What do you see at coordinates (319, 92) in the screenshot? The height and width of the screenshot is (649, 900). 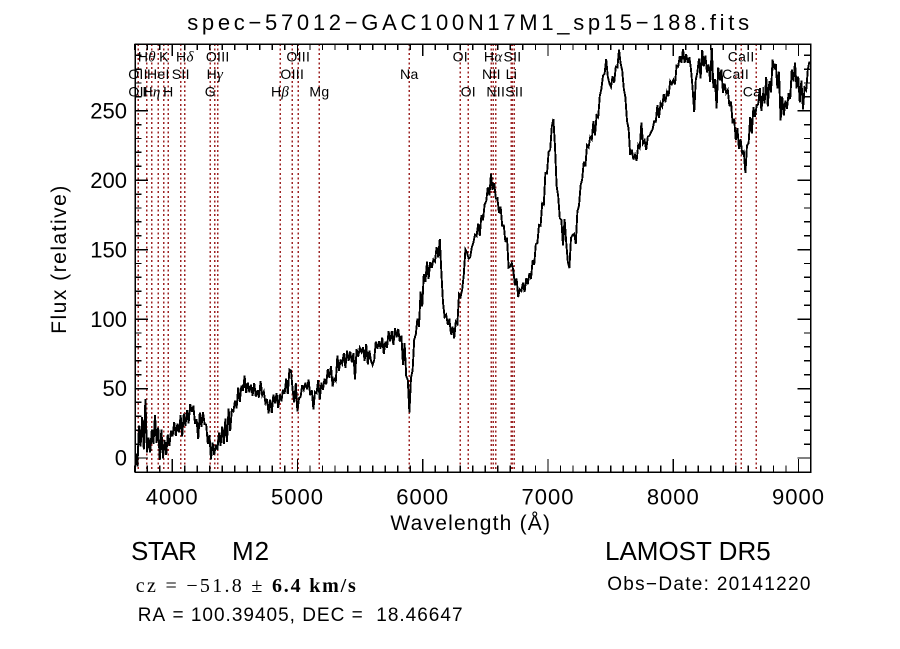 I see `svg-text: Mg` at bounding box center [319, 92].